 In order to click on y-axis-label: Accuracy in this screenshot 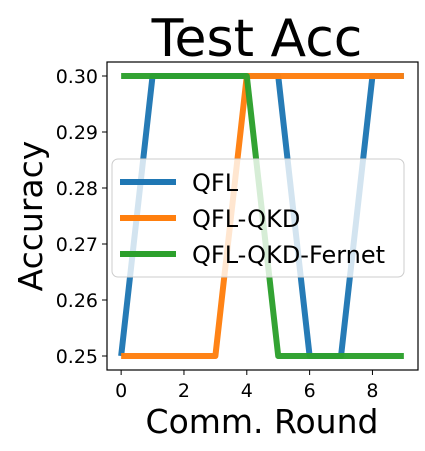, I will do `click(30, 216)`.